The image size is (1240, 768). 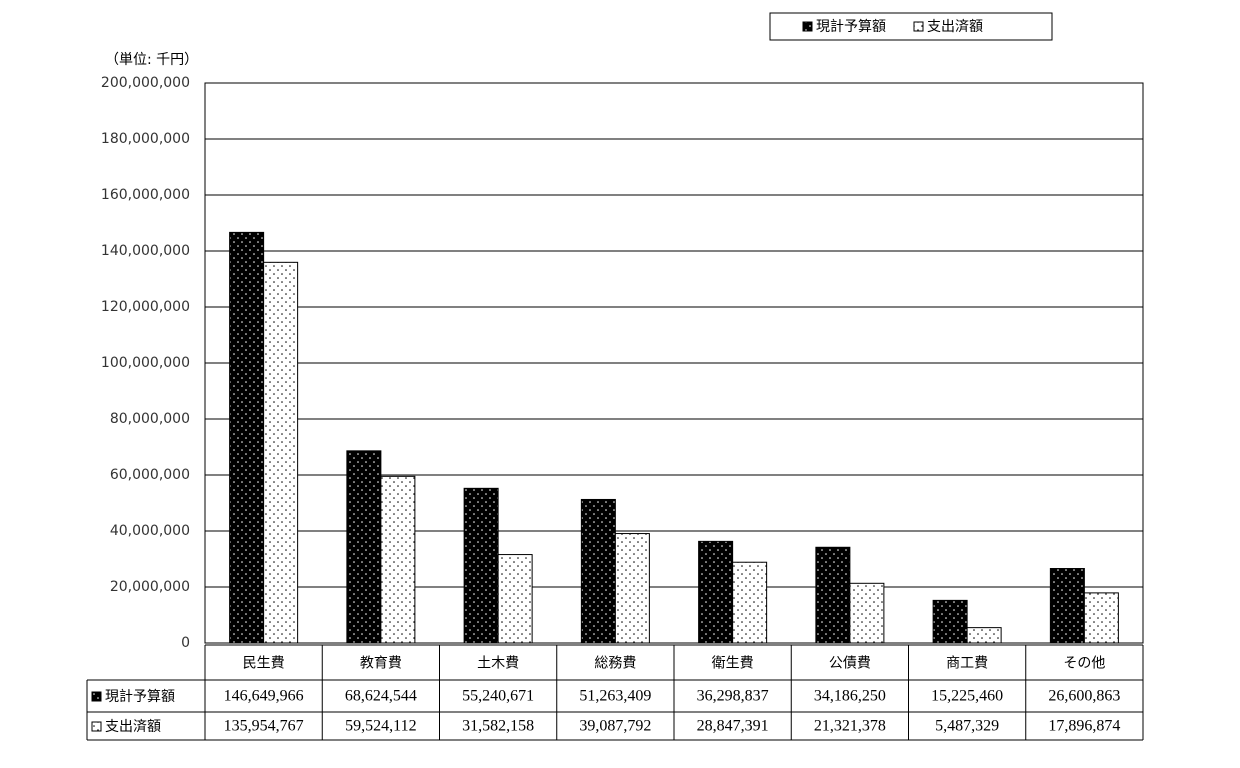 What do you see at coordinates (733, 726) in the screenshot?
I see `value-label: 28,847,391` at bounding box center [733, 726].